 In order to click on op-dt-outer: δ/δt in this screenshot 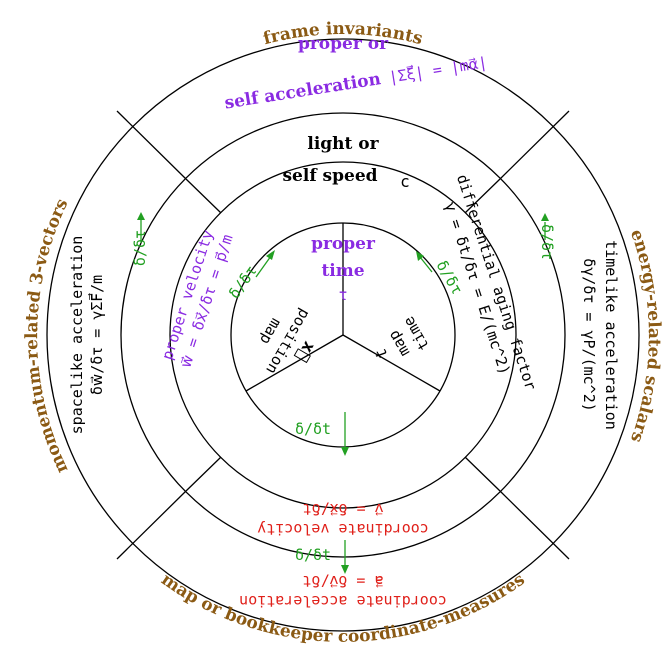, I will do `click(313, 555)`.